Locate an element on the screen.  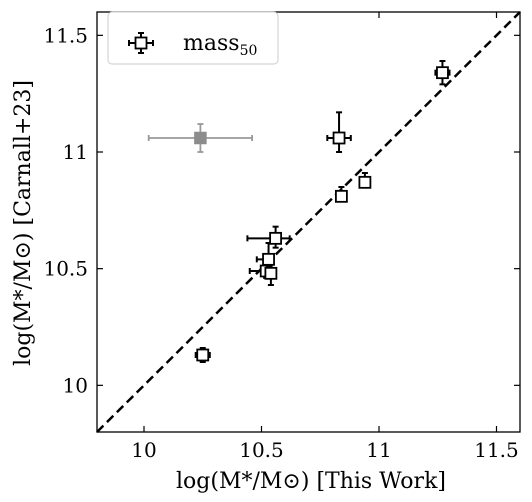
legend-marker is located at coordinates (141, 43).